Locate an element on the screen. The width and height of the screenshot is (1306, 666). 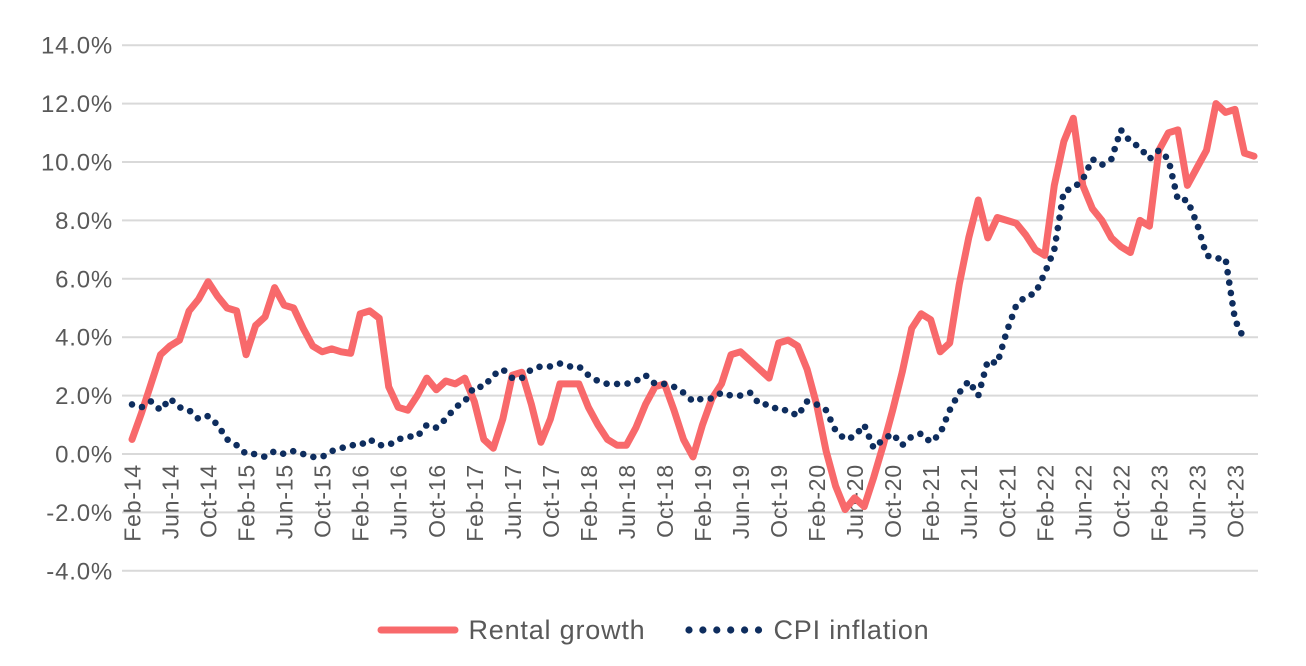
x-tick-label: Feb-14 is located at coordinates (133, 503).